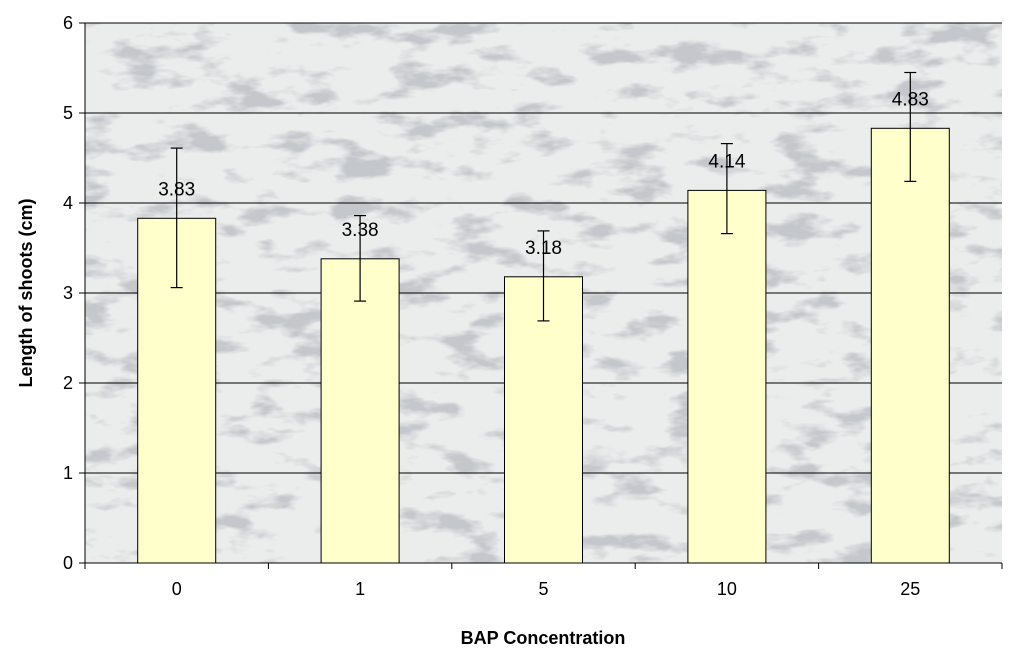  I want to click on x-tick-label-25: 25, so click(910, 589).